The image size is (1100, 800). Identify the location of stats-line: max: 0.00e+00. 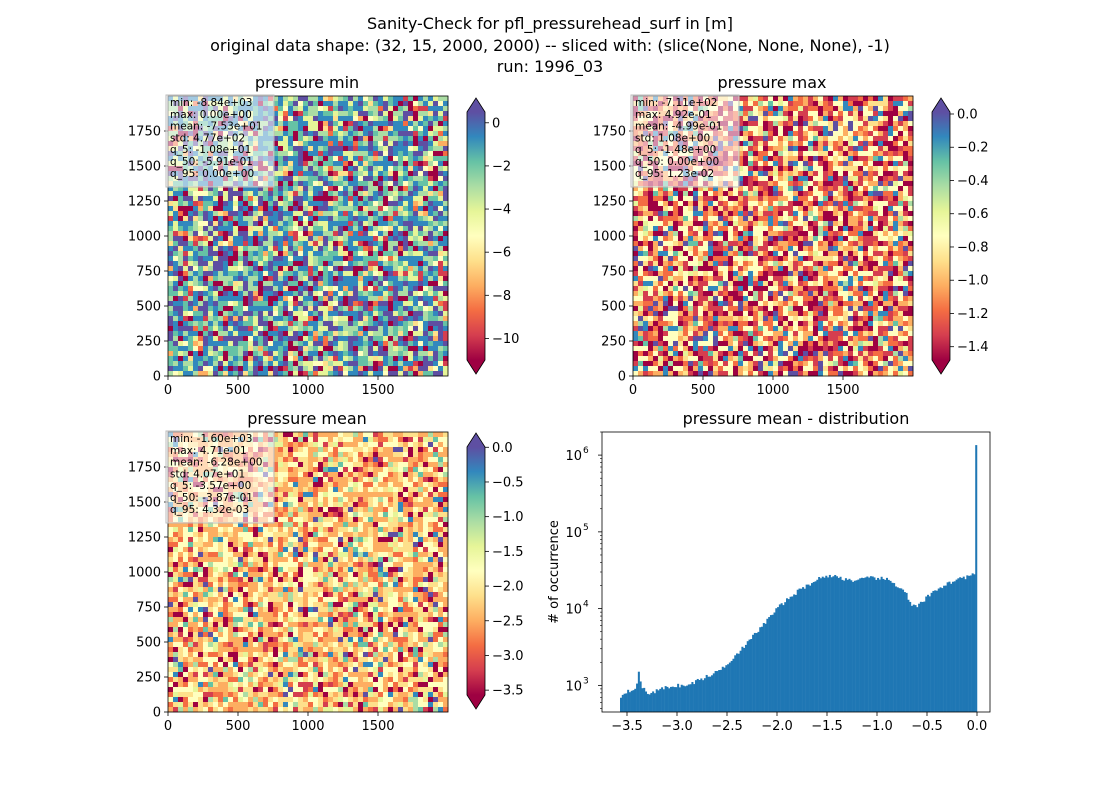
(211, 115).